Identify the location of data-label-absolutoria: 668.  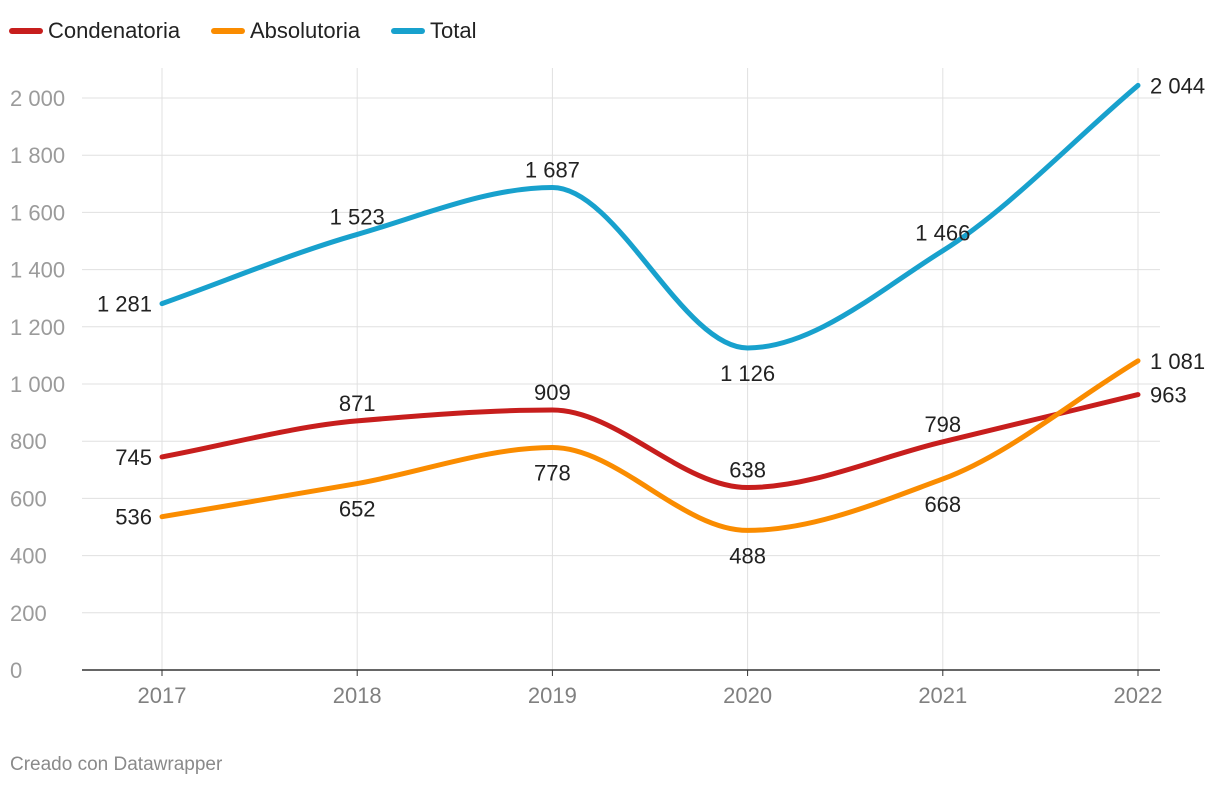
(942, 504).